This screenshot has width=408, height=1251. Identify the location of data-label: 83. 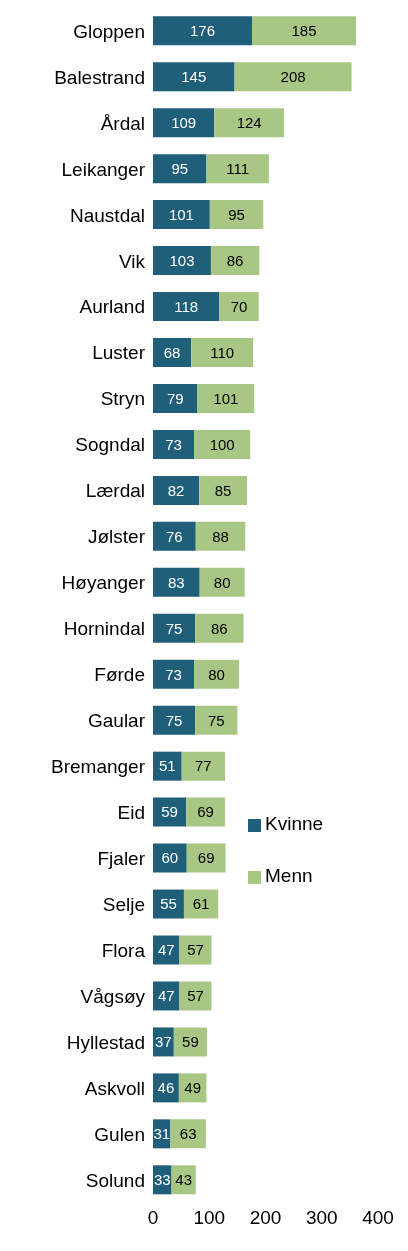
(176, 582).